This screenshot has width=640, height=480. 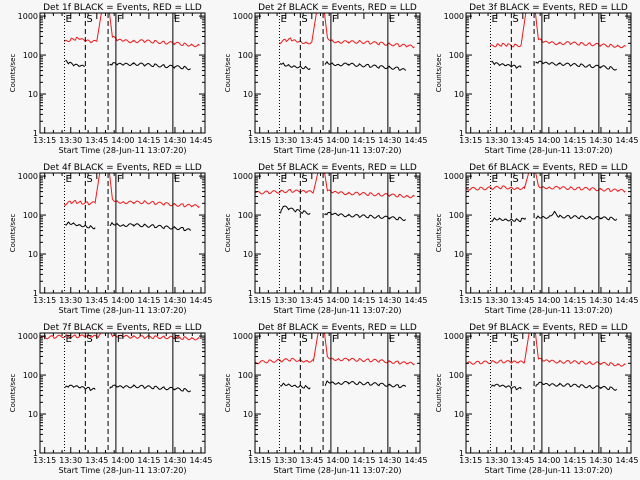 What do you see at coordinates (337, 328) in the screenshot?
I see `plot-title: Det 8f BLACK = Events, RED = LLD` at bounding box center [337, 328].